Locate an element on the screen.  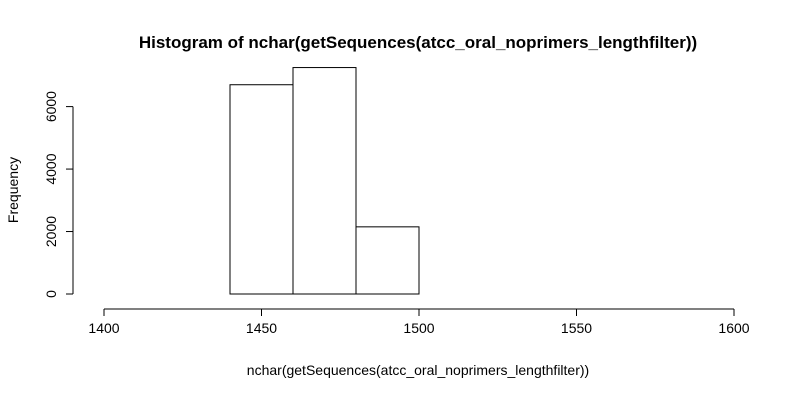
x-axis: 1400 1450 1500 1550 1600 is located at coordinates (419, 322).